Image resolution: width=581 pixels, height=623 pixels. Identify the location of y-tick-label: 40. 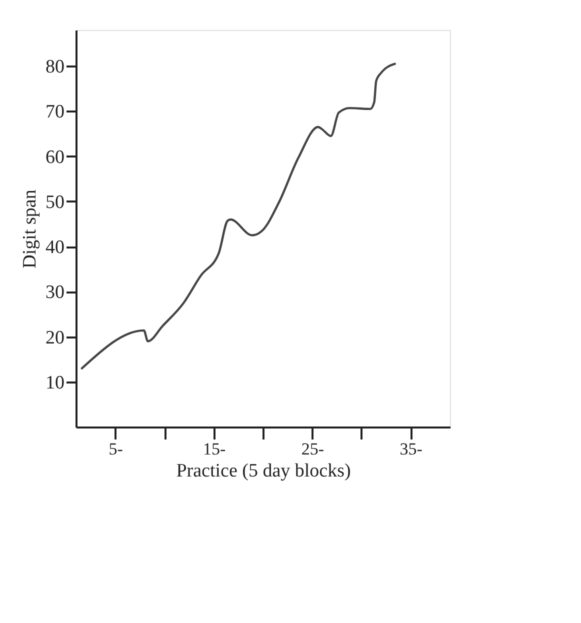
(55, 247).